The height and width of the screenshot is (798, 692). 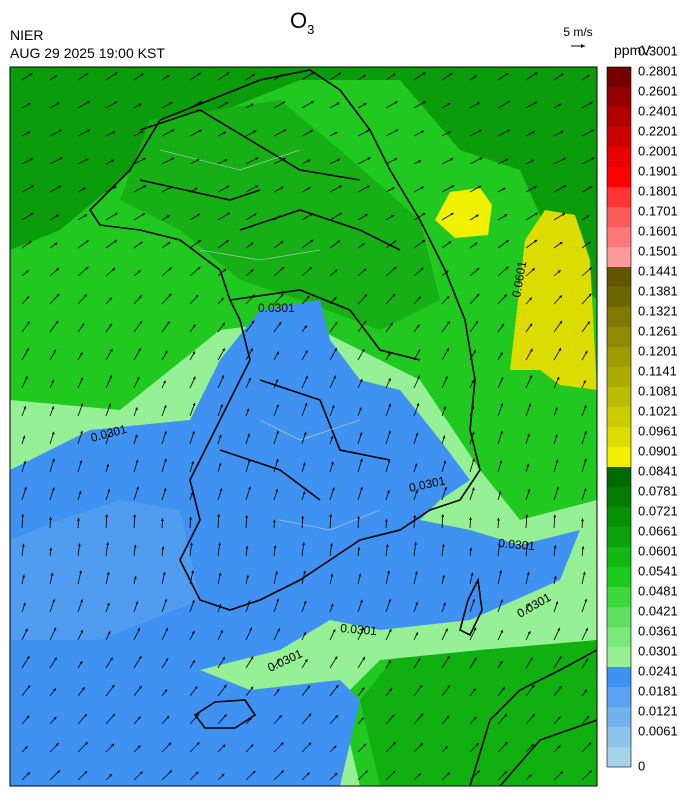 I want to click on colorbar-label: 0.0781, so click(x=658, y=490).